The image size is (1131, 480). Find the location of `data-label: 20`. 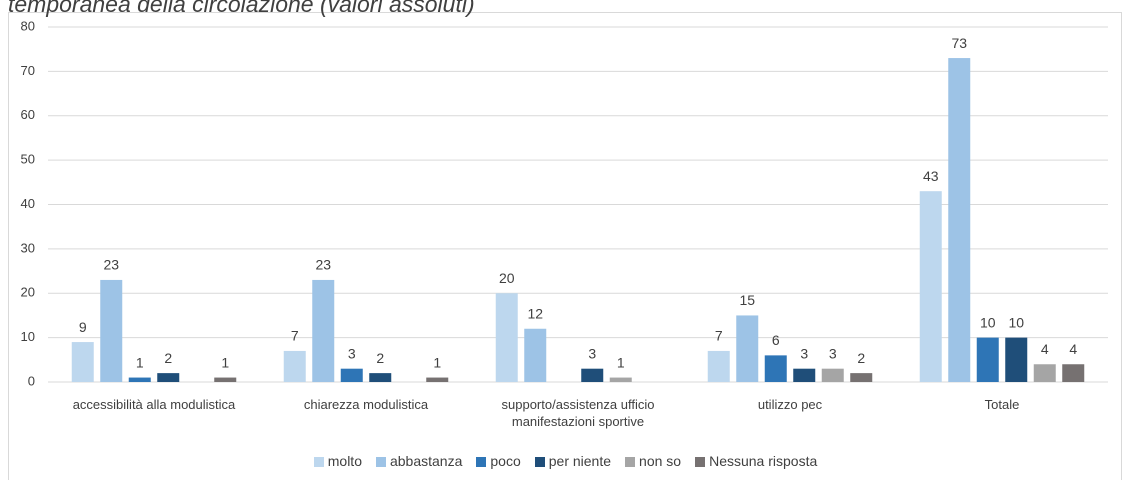

data-label: 20 is located at coordinates (507, 278).